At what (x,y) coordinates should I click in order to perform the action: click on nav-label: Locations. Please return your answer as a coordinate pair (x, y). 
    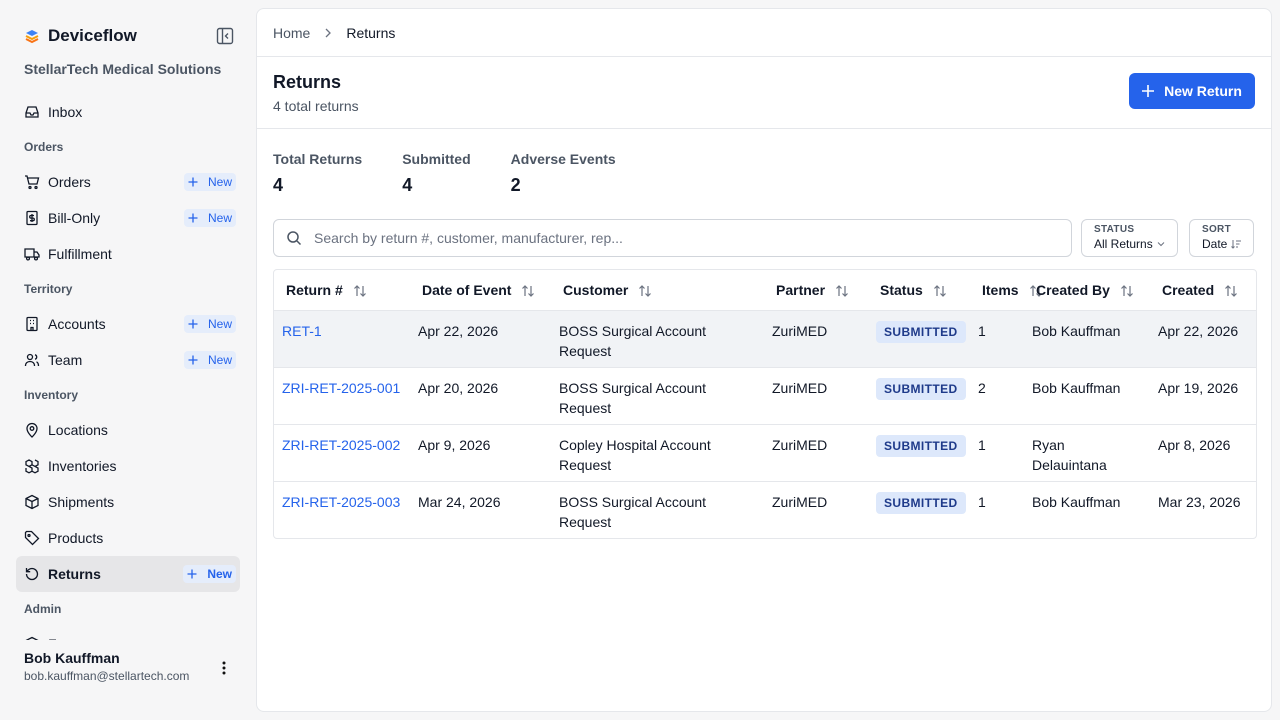
    Looking at the image, I should click on (78, 430).